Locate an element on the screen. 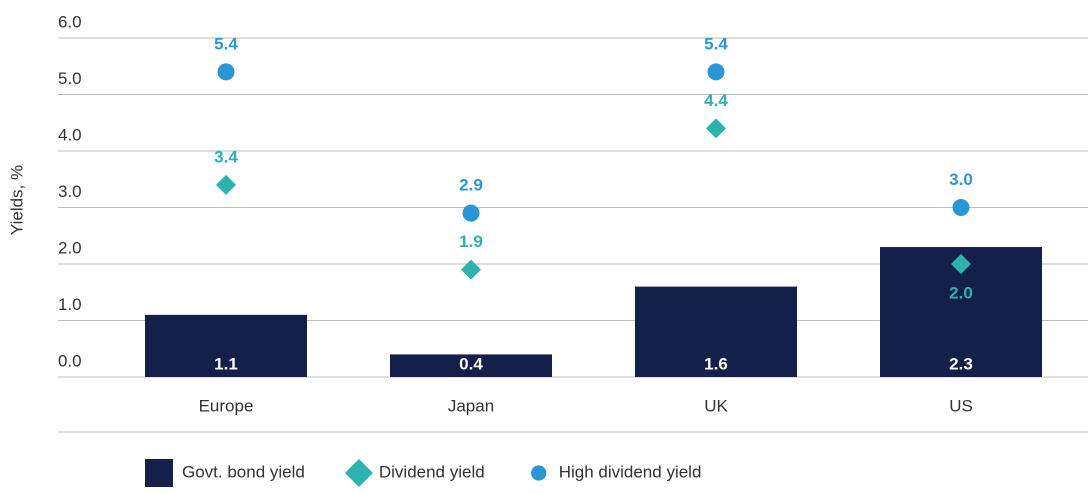  y-tick-label: 2.0 is located at coordinates (70, 247).